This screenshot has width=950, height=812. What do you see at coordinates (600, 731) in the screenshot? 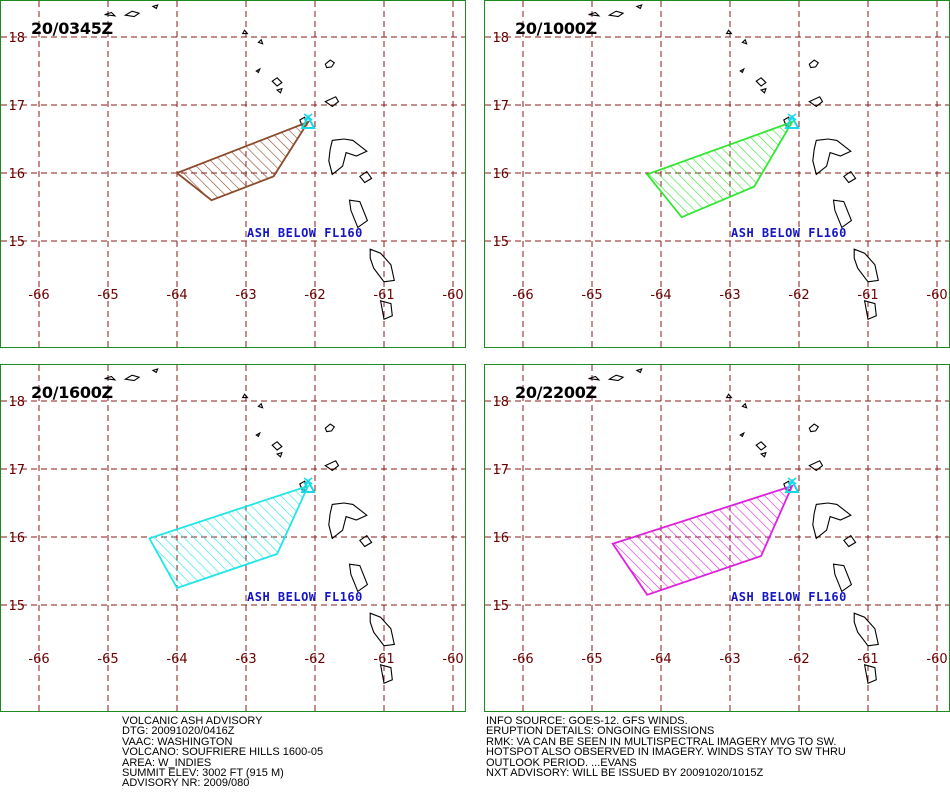
I see `advisory-eruption-details: ERUPTION DETAILS: ONGOING EMISSIONS` at bounding box center [600, 731].